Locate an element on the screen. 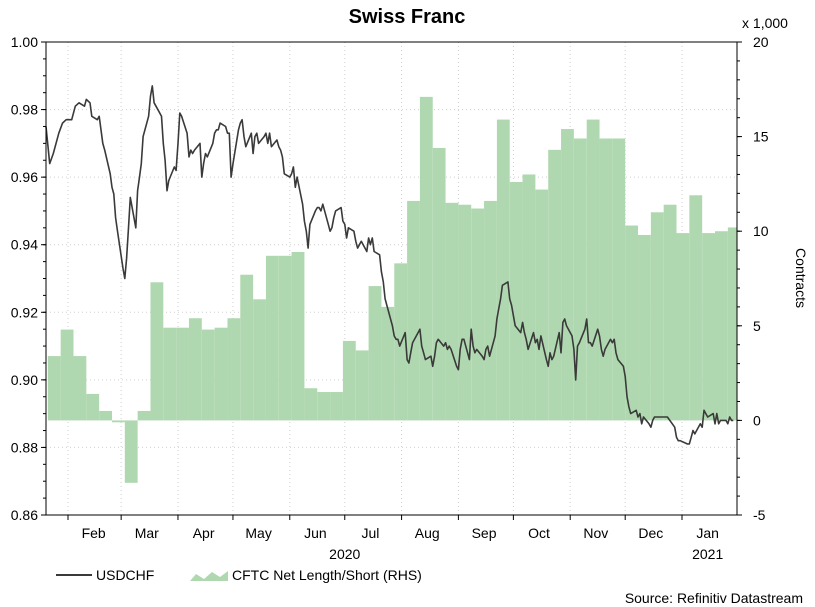  source-note: Source: Refinitiv Datastream is located at coordinates (714, 598).